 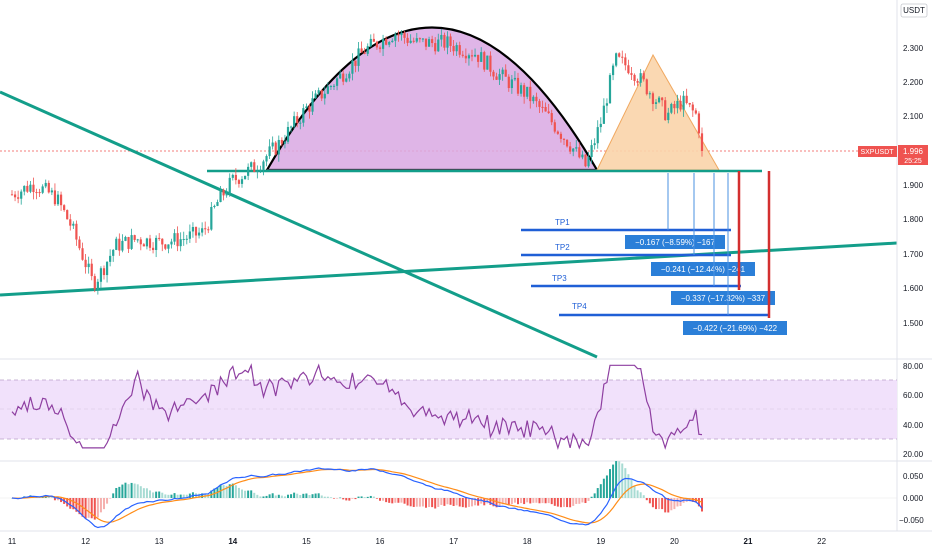 What do you see at coordinates (877, 152) in the screenshot?
I see `symbol-badge-text: SXPUSDT` at bounding box center [877, 152].